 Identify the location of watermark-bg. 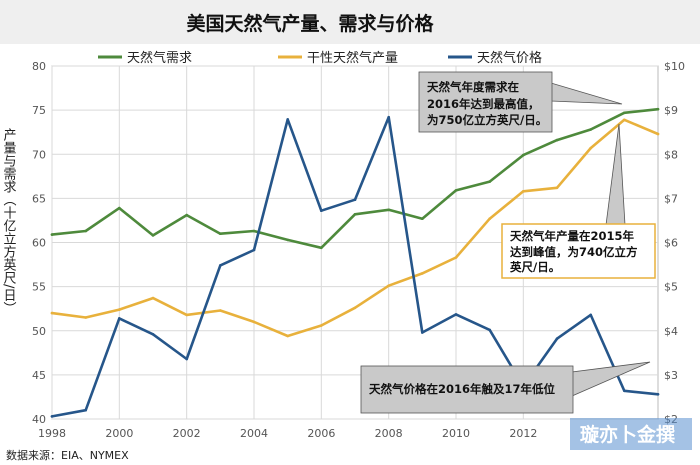
(631, 434).